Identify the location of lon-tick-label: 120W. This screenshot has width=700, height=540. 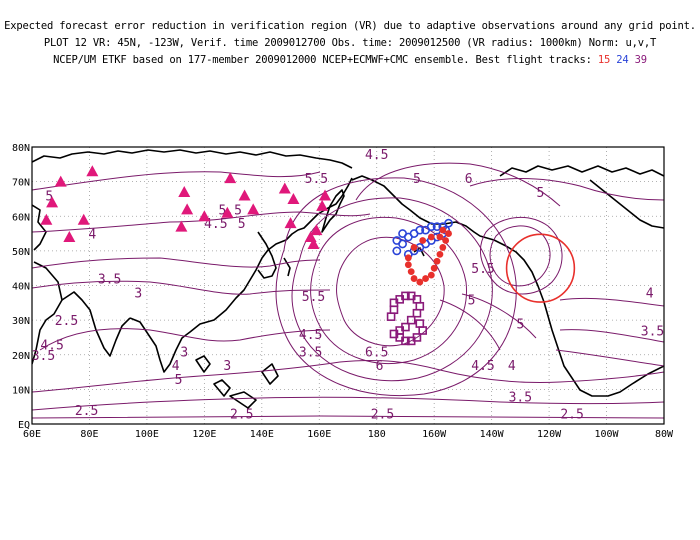
(549, 434).